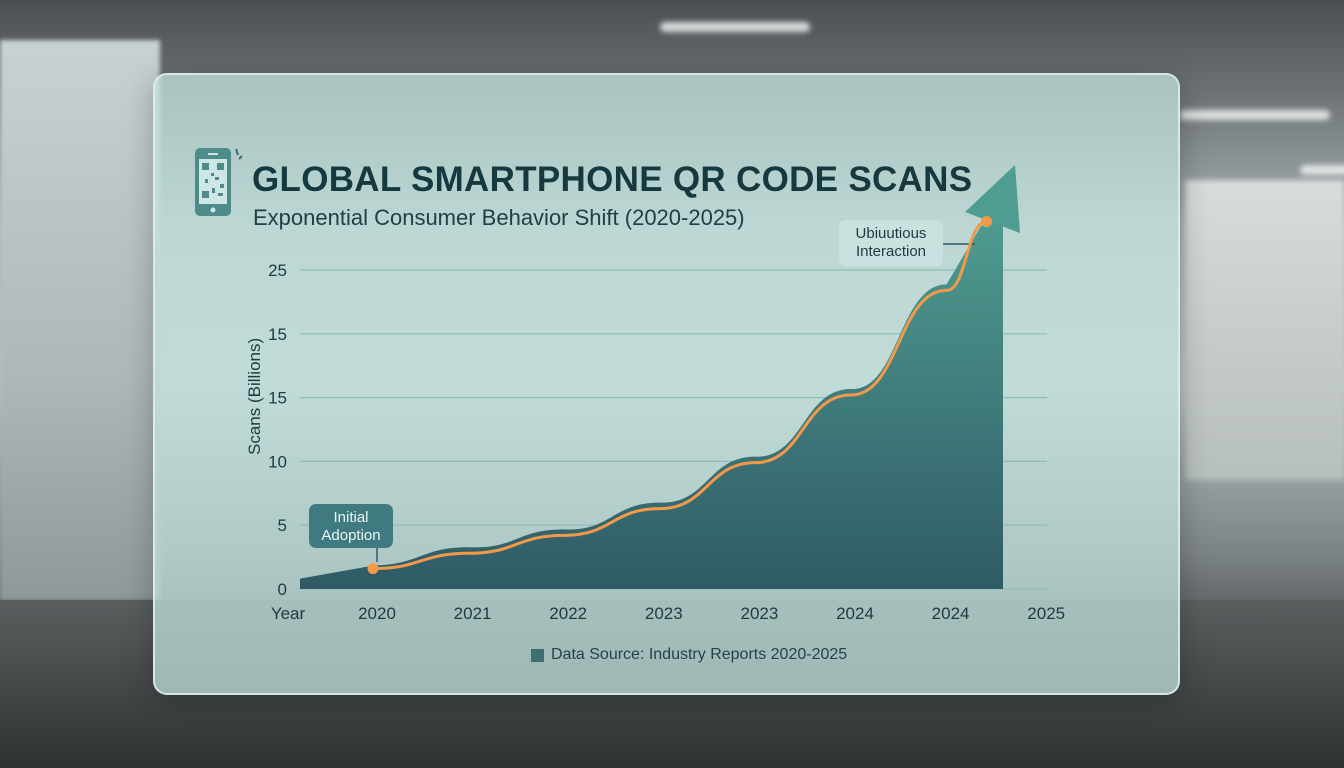  What do you see at coordinates (219, 182) in the screenshot?
I see `smartphone-qr-icon` at bounding box center [219, 182].